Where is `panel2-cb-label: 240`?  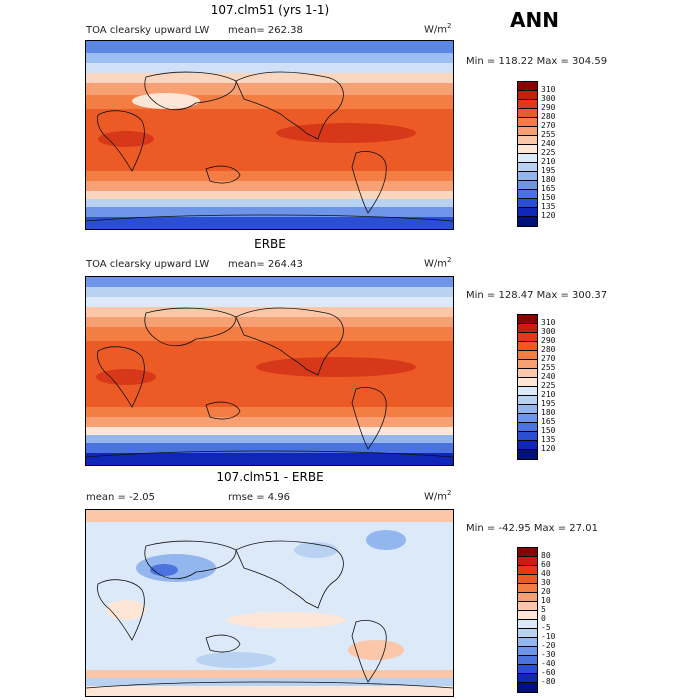
panel2-cb-label: 240 is located at coordinates (548, 376).